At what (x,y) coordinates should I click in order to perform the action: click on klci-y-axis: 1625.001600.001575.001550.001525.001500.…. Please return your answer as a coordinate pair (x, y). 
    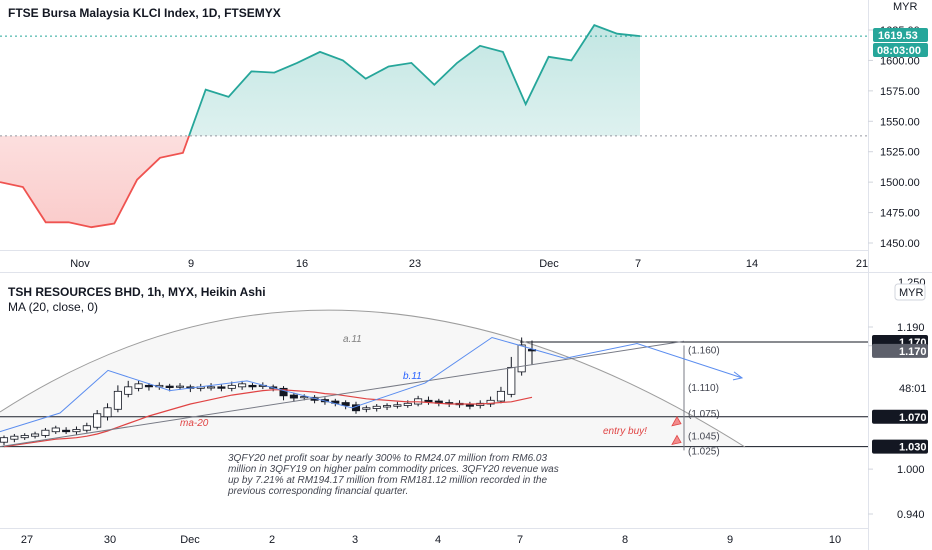
    Looking at the image, I should click on (894, 137).